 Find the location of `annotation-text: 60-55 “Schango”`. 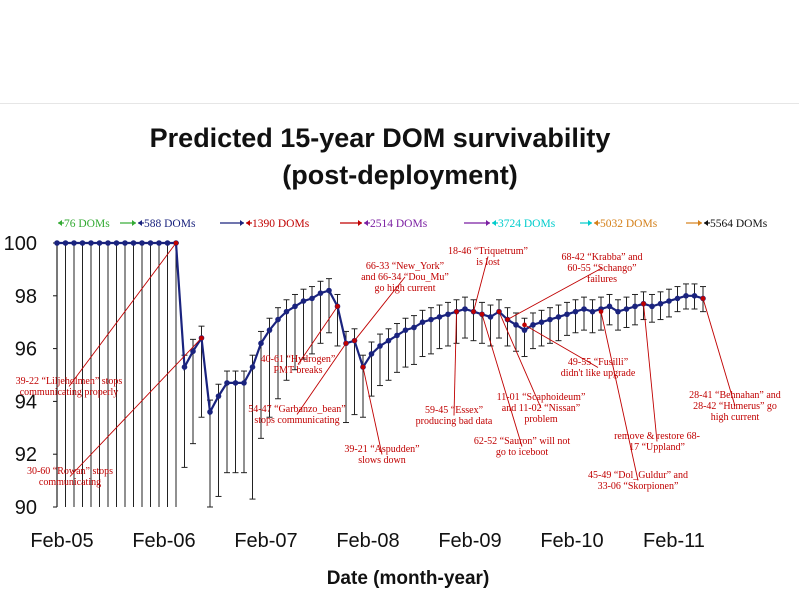

annotation-text: 60-55 “Schango” is located at coordinates (601, 268).